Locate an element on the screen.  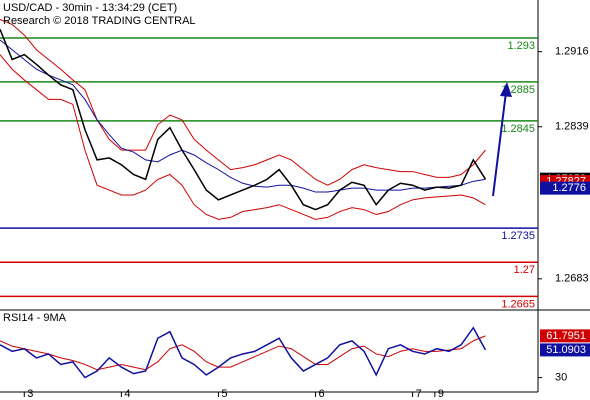
y-tick-label: 30 is located at coordinates (561, 377).